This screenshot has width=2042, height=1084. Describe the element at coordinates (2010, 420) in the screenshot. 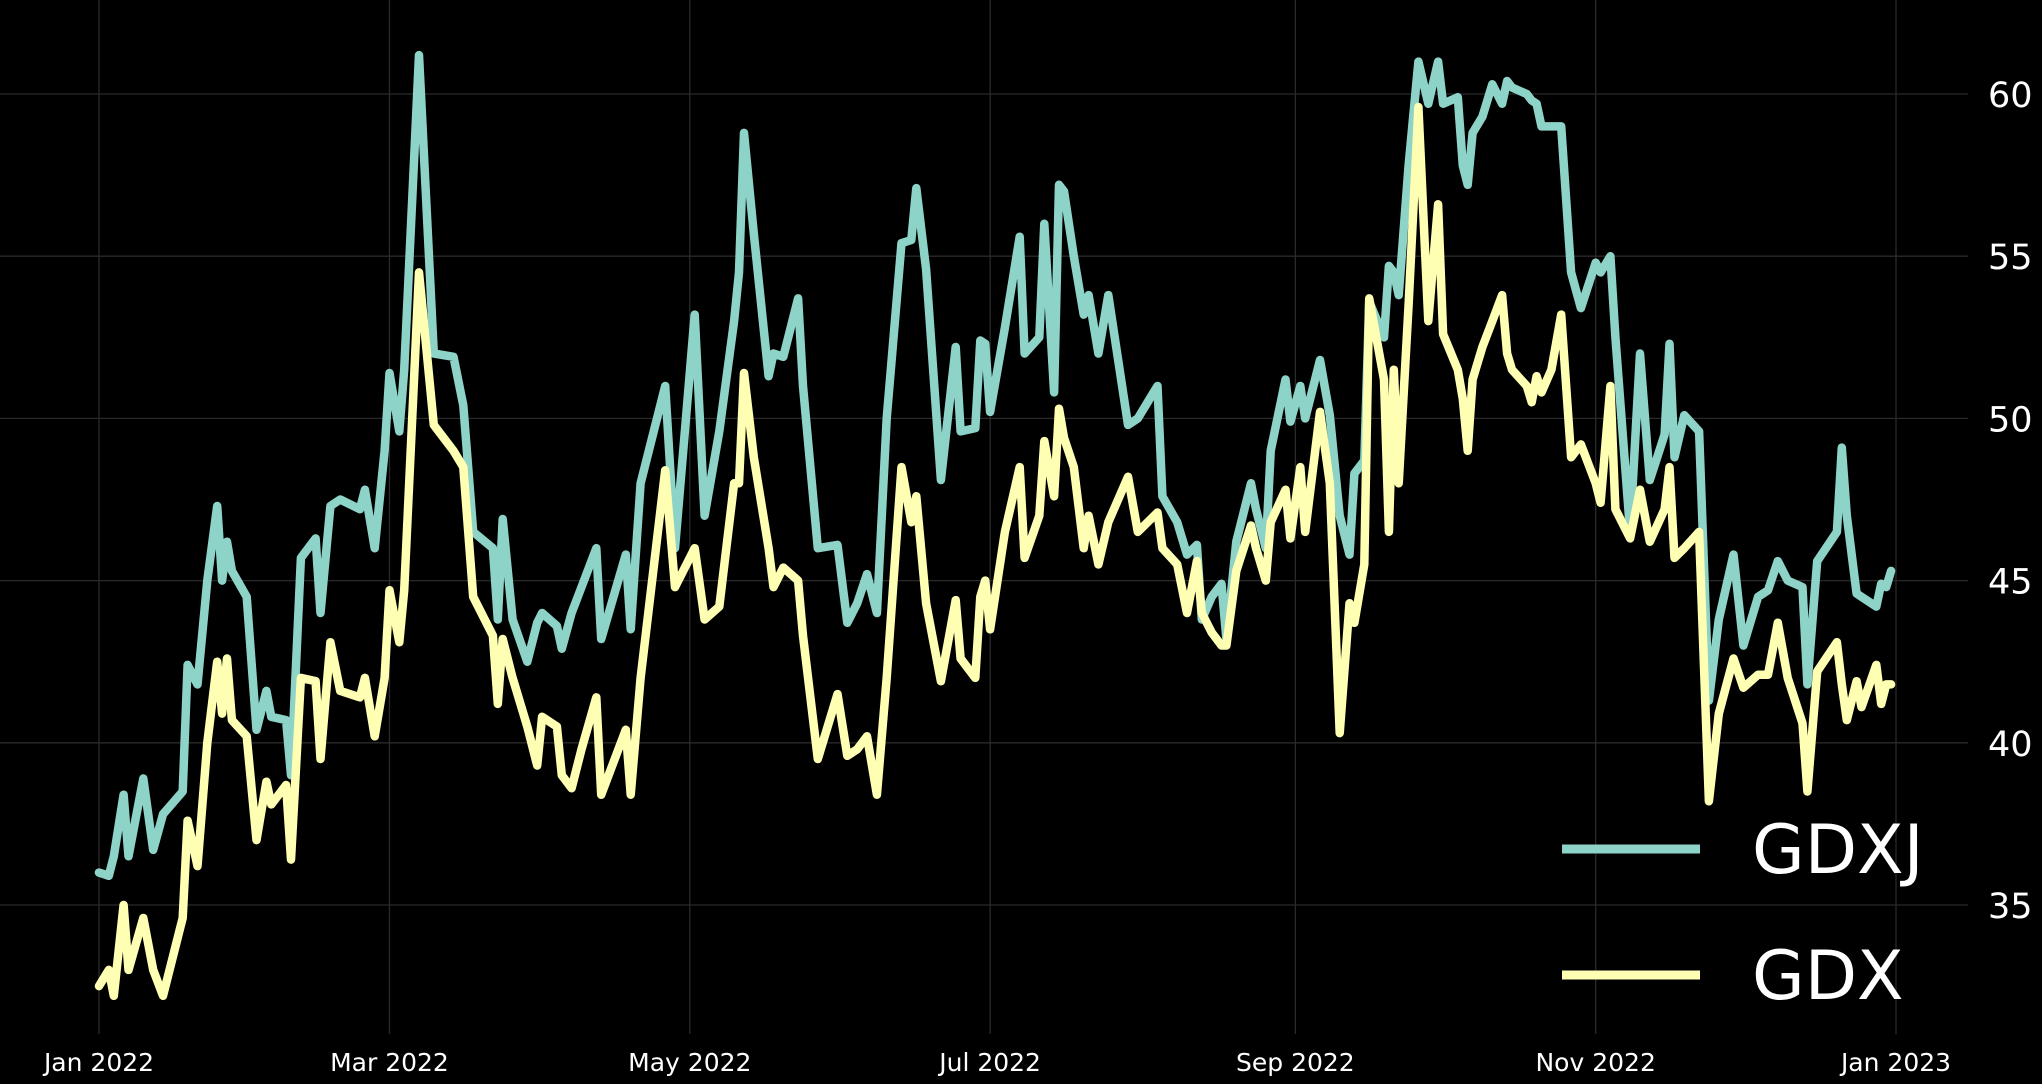

I see `y-tick-label: 50` at that location.